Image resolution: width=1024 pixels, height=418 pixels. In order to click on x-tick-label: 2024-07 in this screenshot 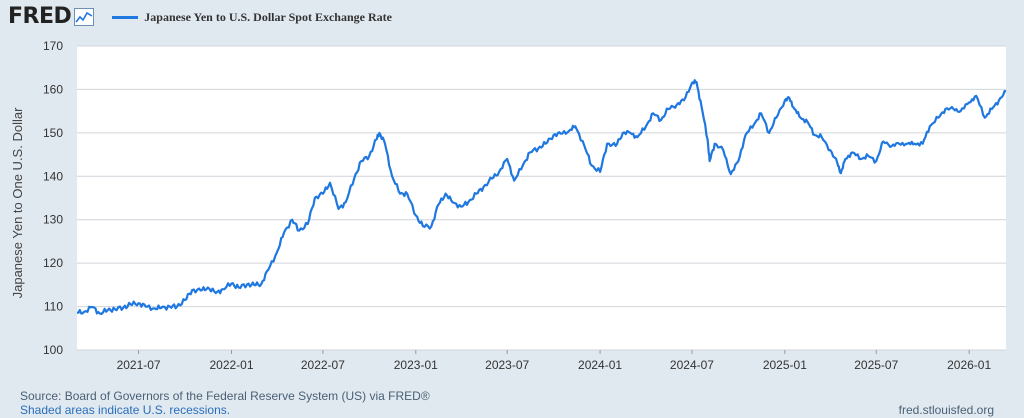, I will do `click(692, 365)`.